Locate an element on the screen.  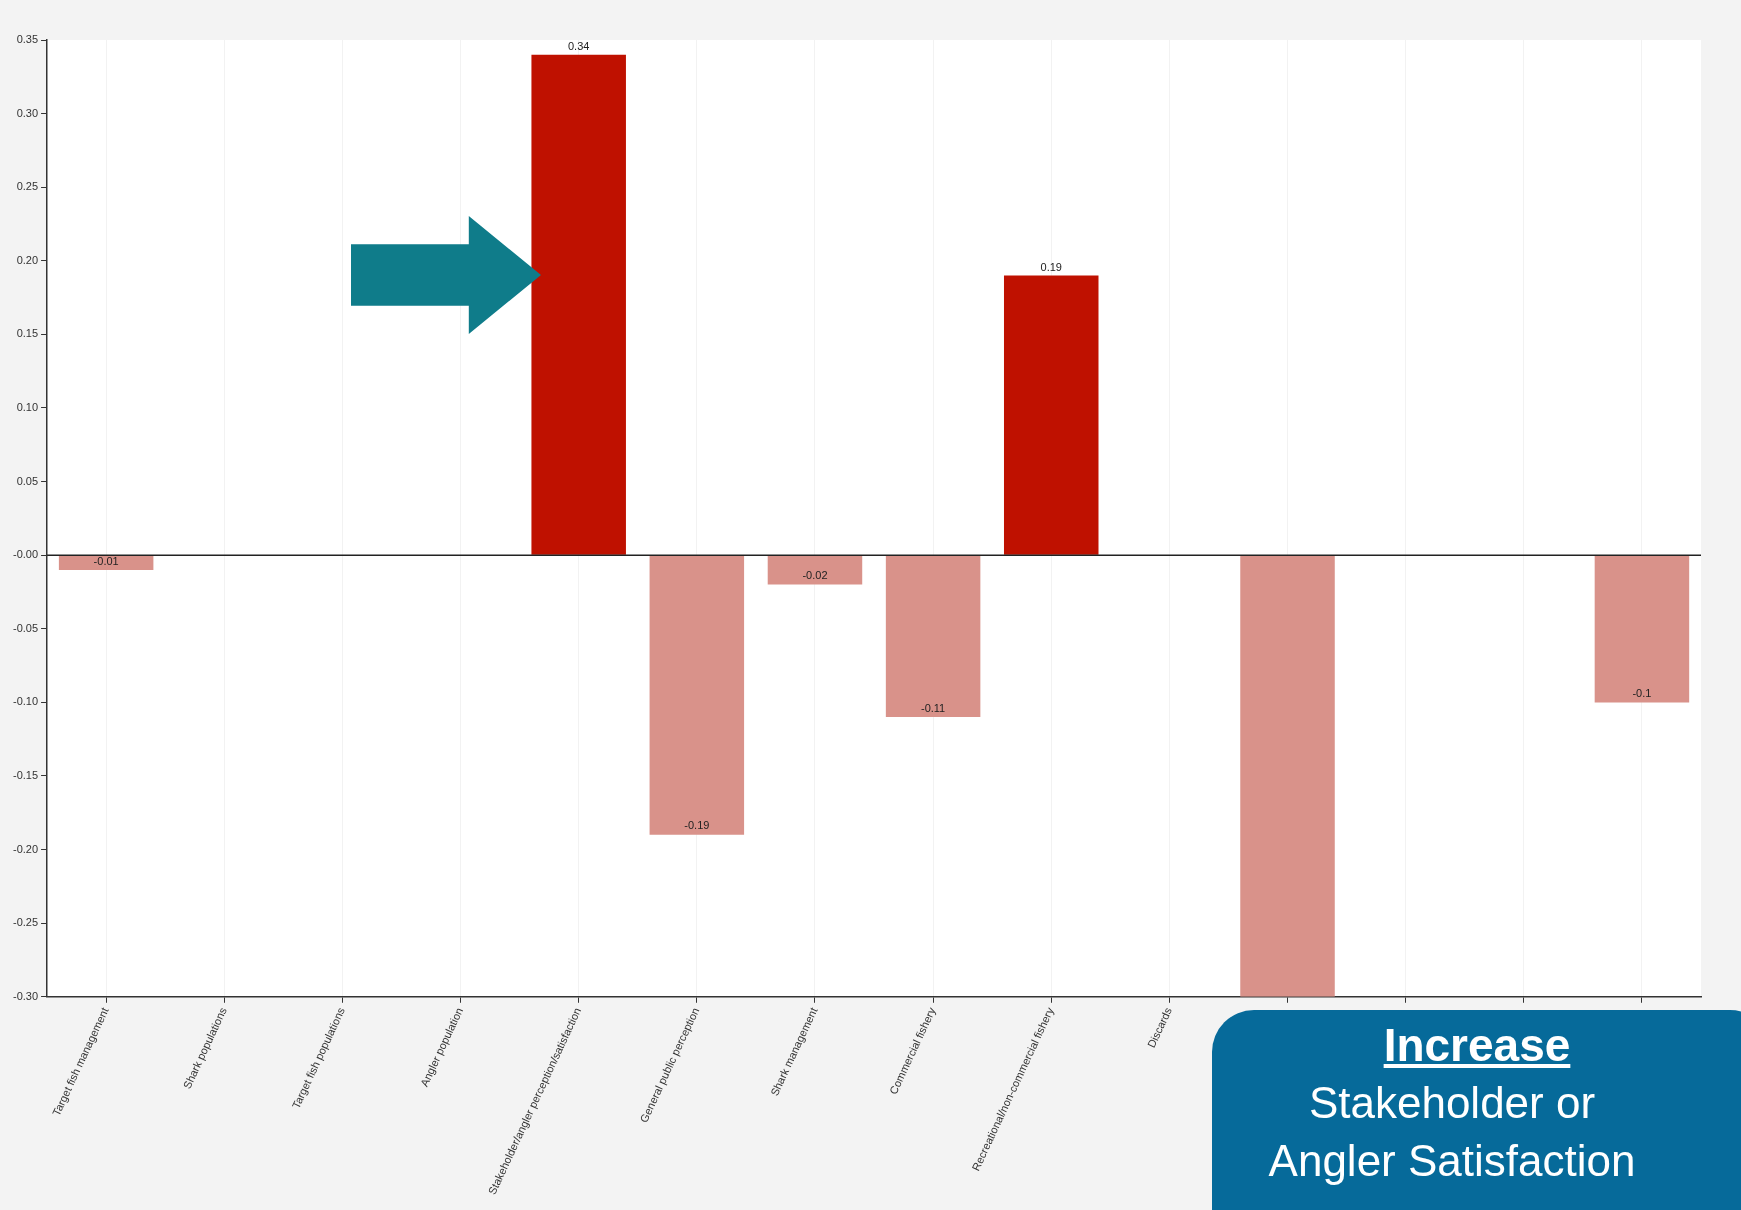
data-label: -0.02 is located at coordinates (815, 575).